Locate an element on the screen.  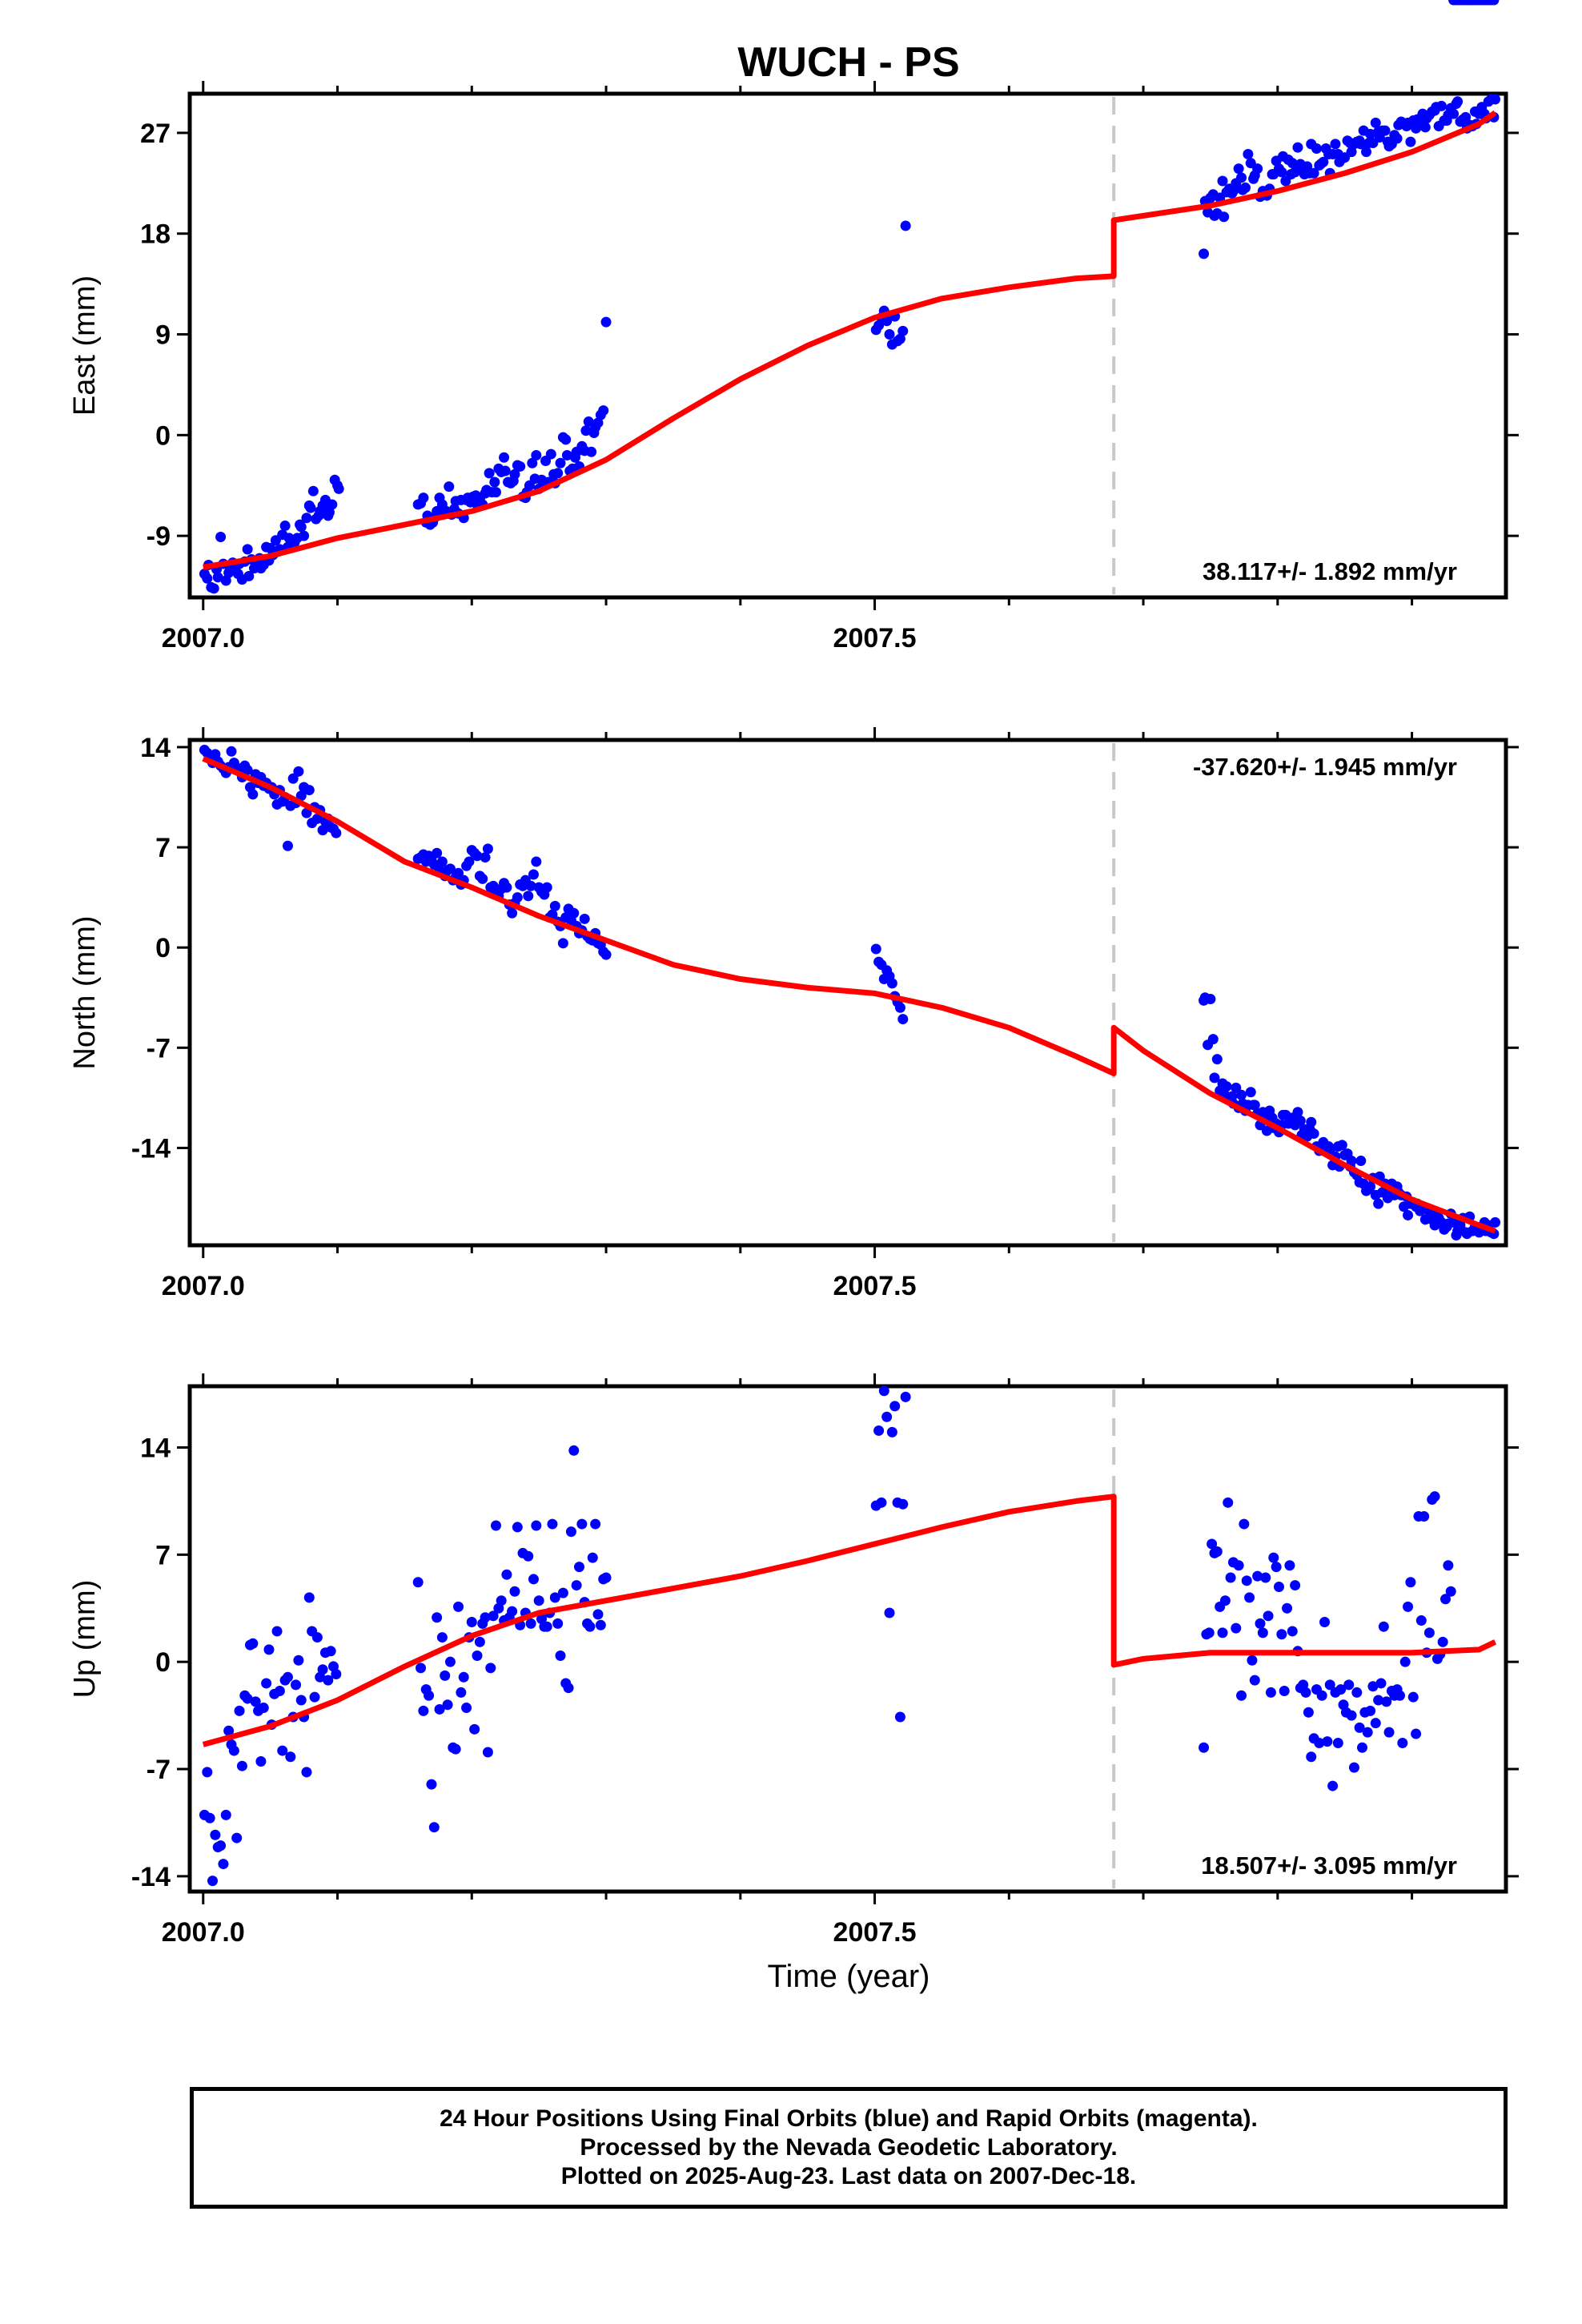
y-tick-label: 27 is located at coordinates (155, 134).